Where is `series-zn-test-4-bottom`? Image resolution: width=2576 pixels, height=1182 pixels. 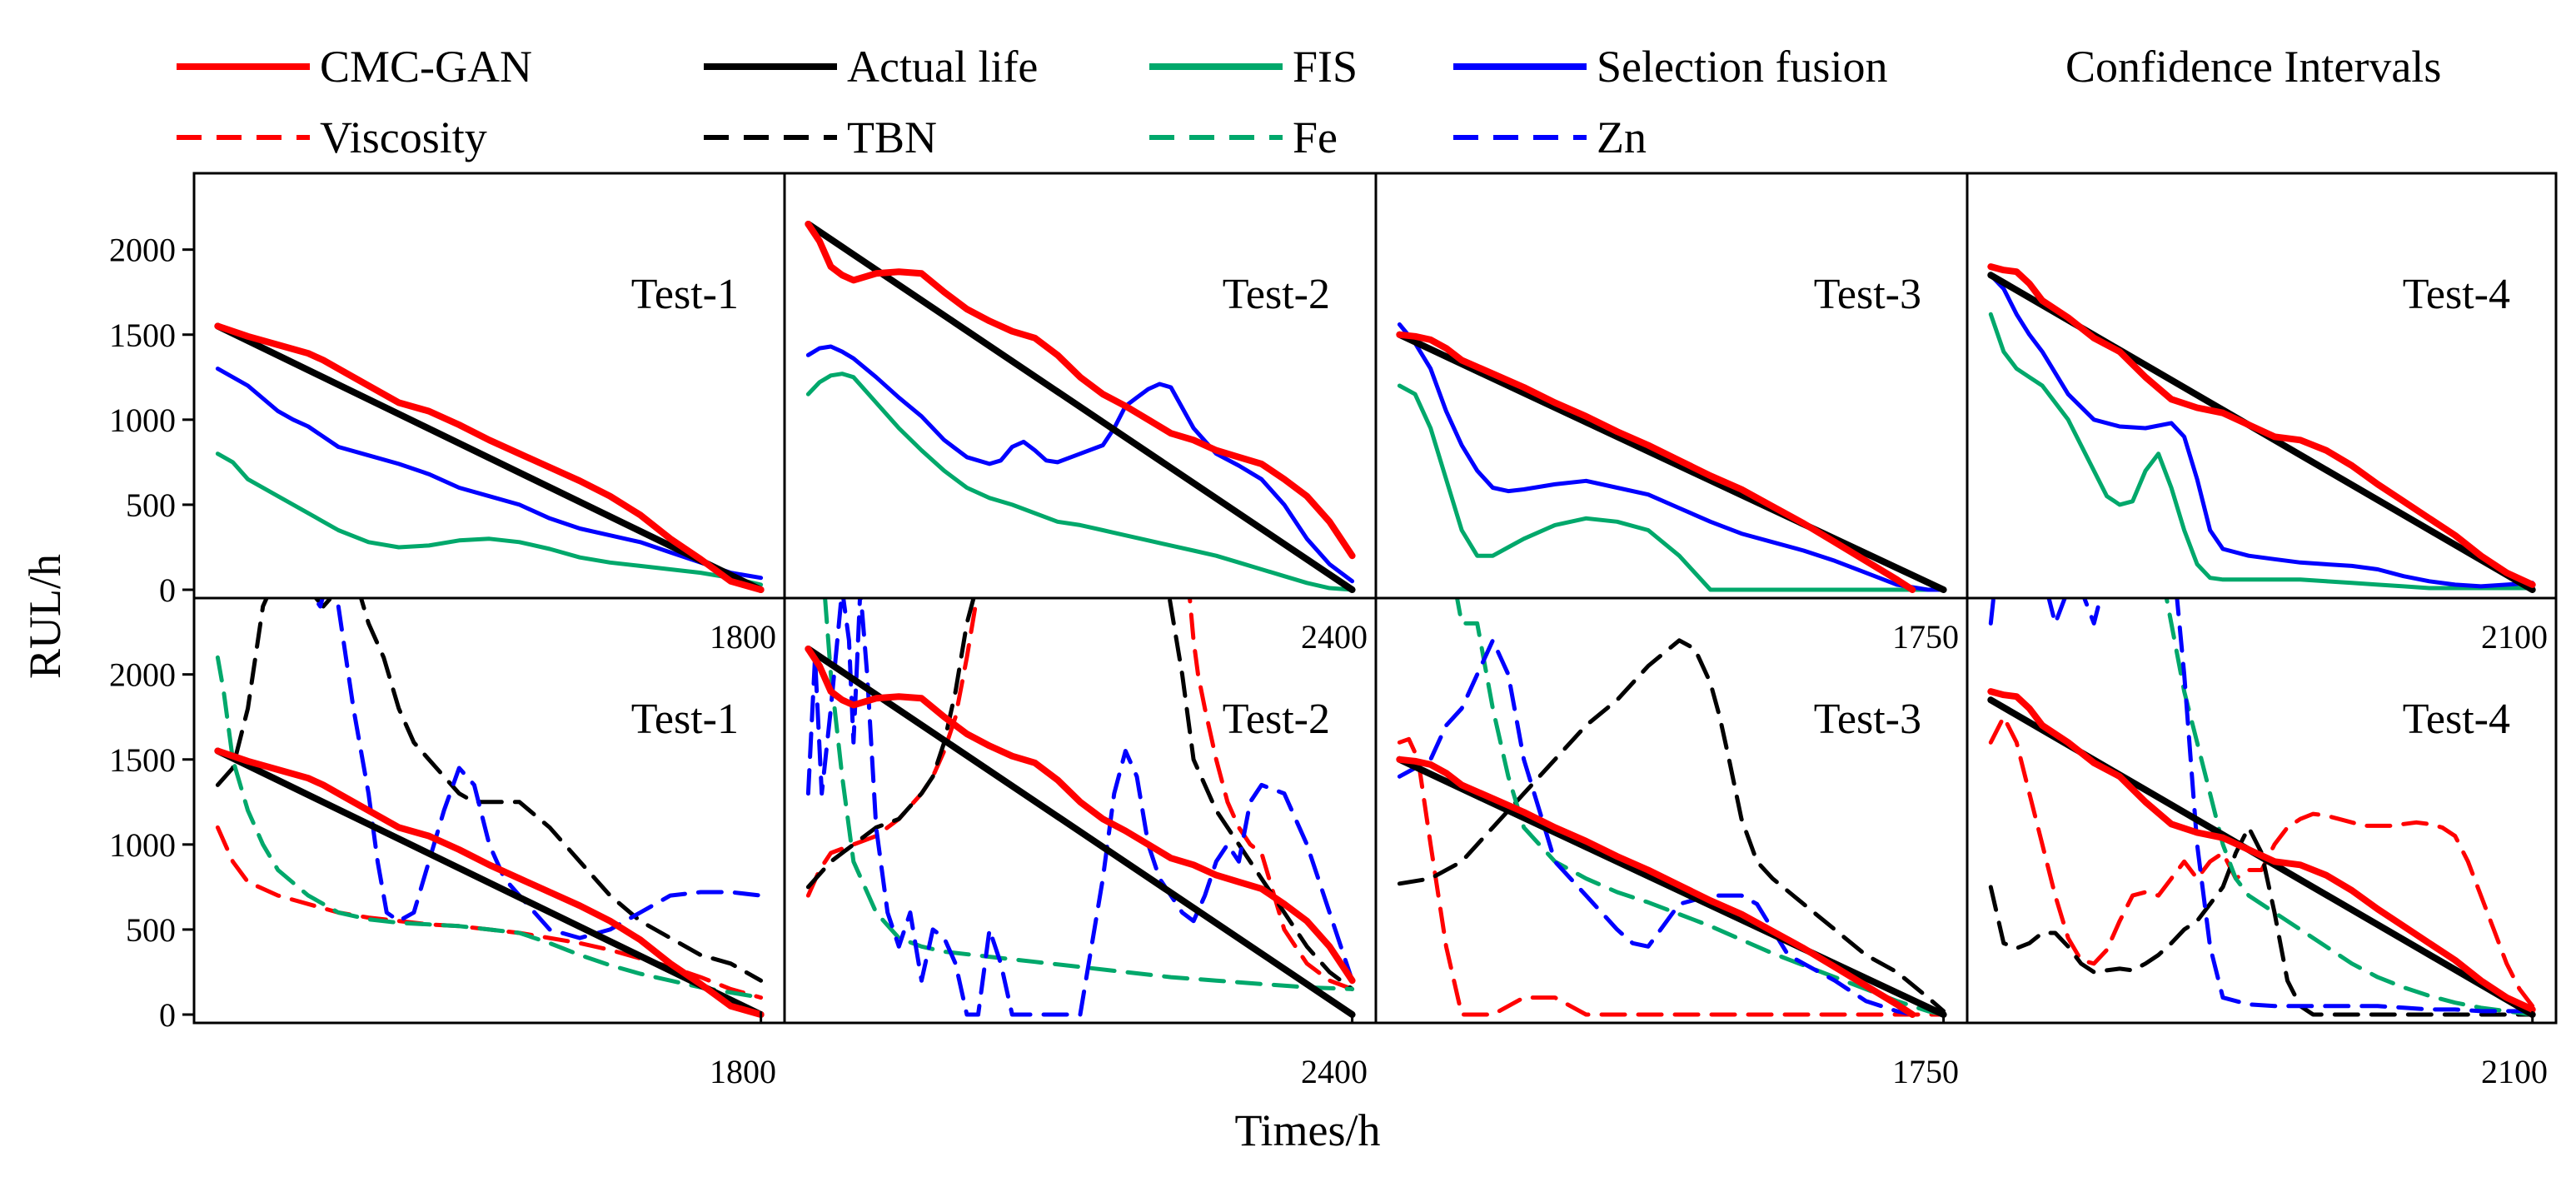 series-zn-test-4-bottom is located at coordinates (2261, 806).